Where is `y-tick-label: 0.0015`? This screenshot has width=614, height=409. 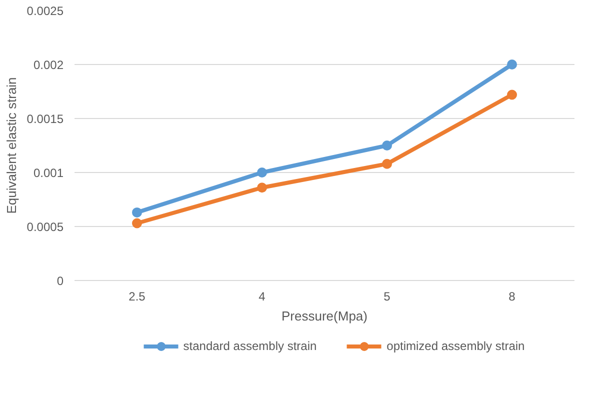 y-tick-label: 0.0015 is located at coordinates (45, 119).